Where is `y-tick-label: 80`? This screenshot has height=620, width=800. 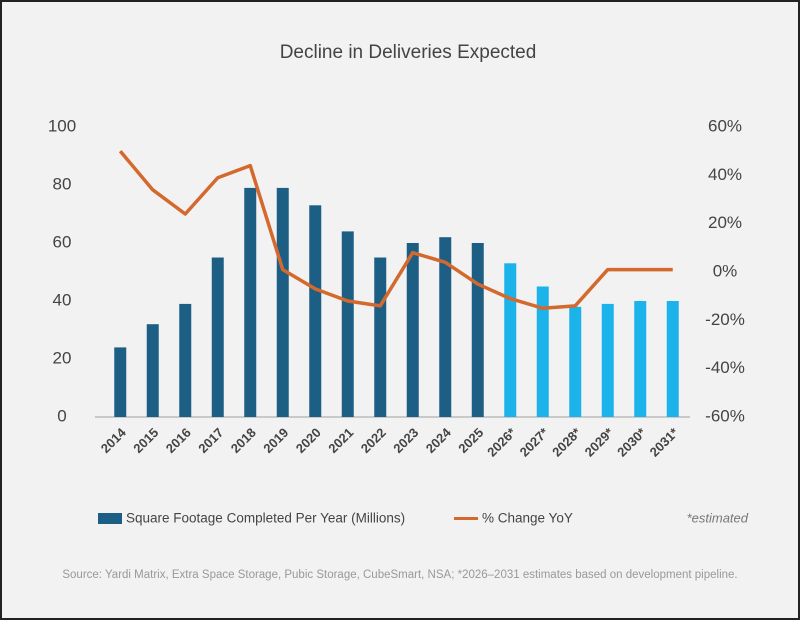 y-tick-label: 80 is located at coordinates (62, 183).